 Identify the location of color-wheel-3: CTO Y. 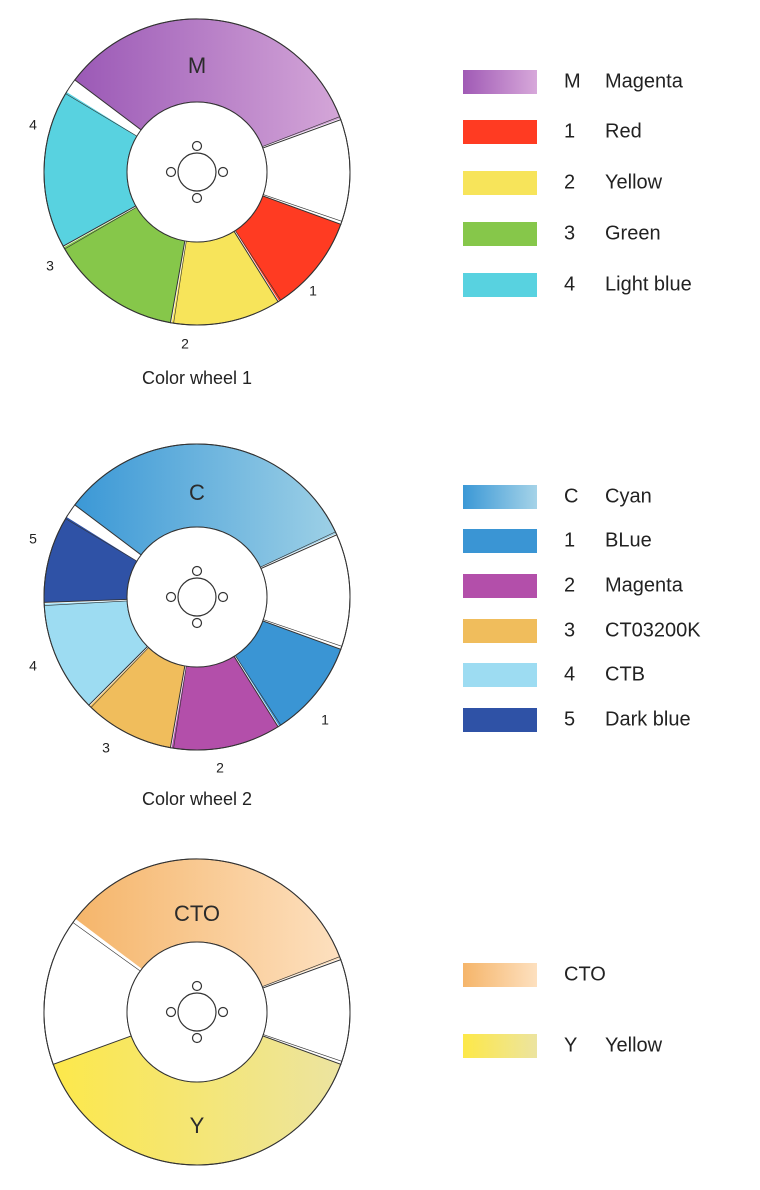
(197, 1012).